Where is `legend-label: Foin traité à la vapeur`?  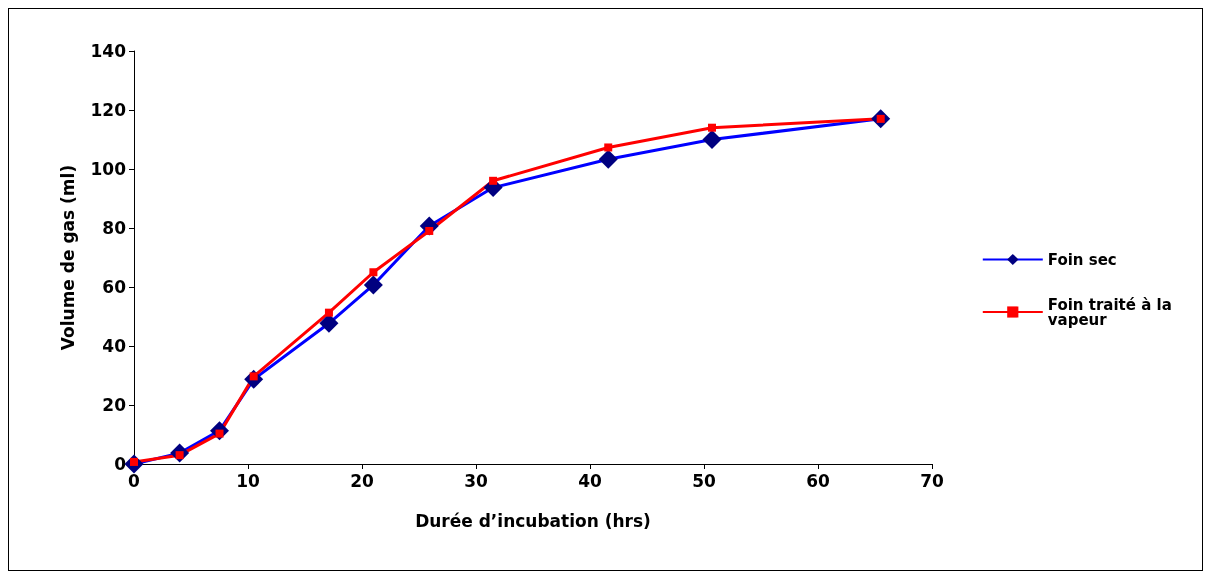
legend-label: Foin traité à la vapeur is located at coordinates (1112, 312).